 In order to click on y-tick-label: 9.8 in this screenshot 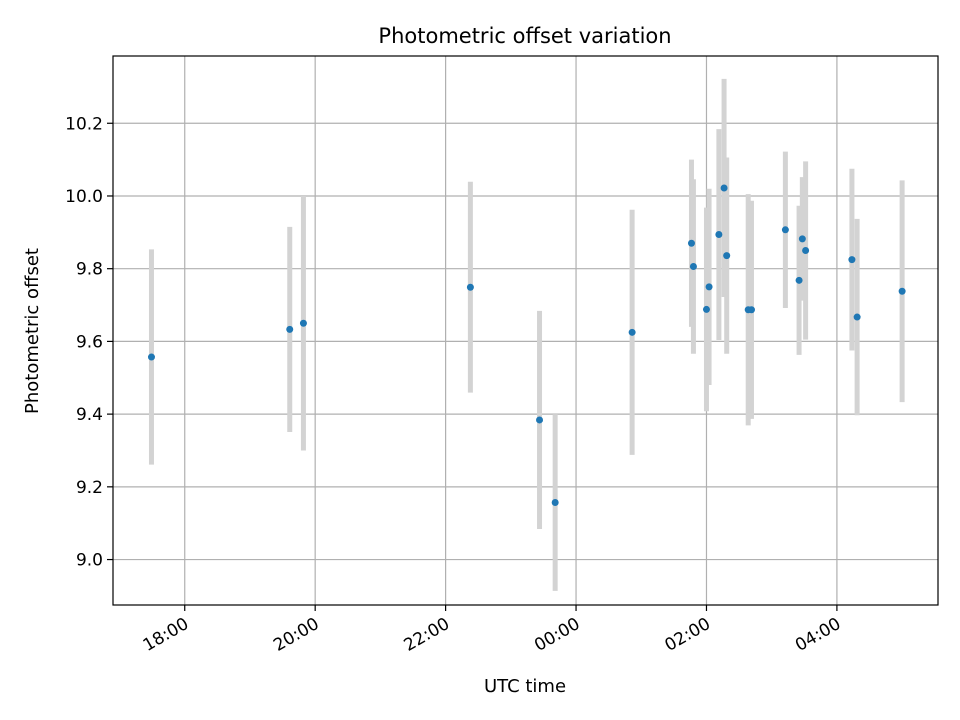, I will do `click(89, 270)`.